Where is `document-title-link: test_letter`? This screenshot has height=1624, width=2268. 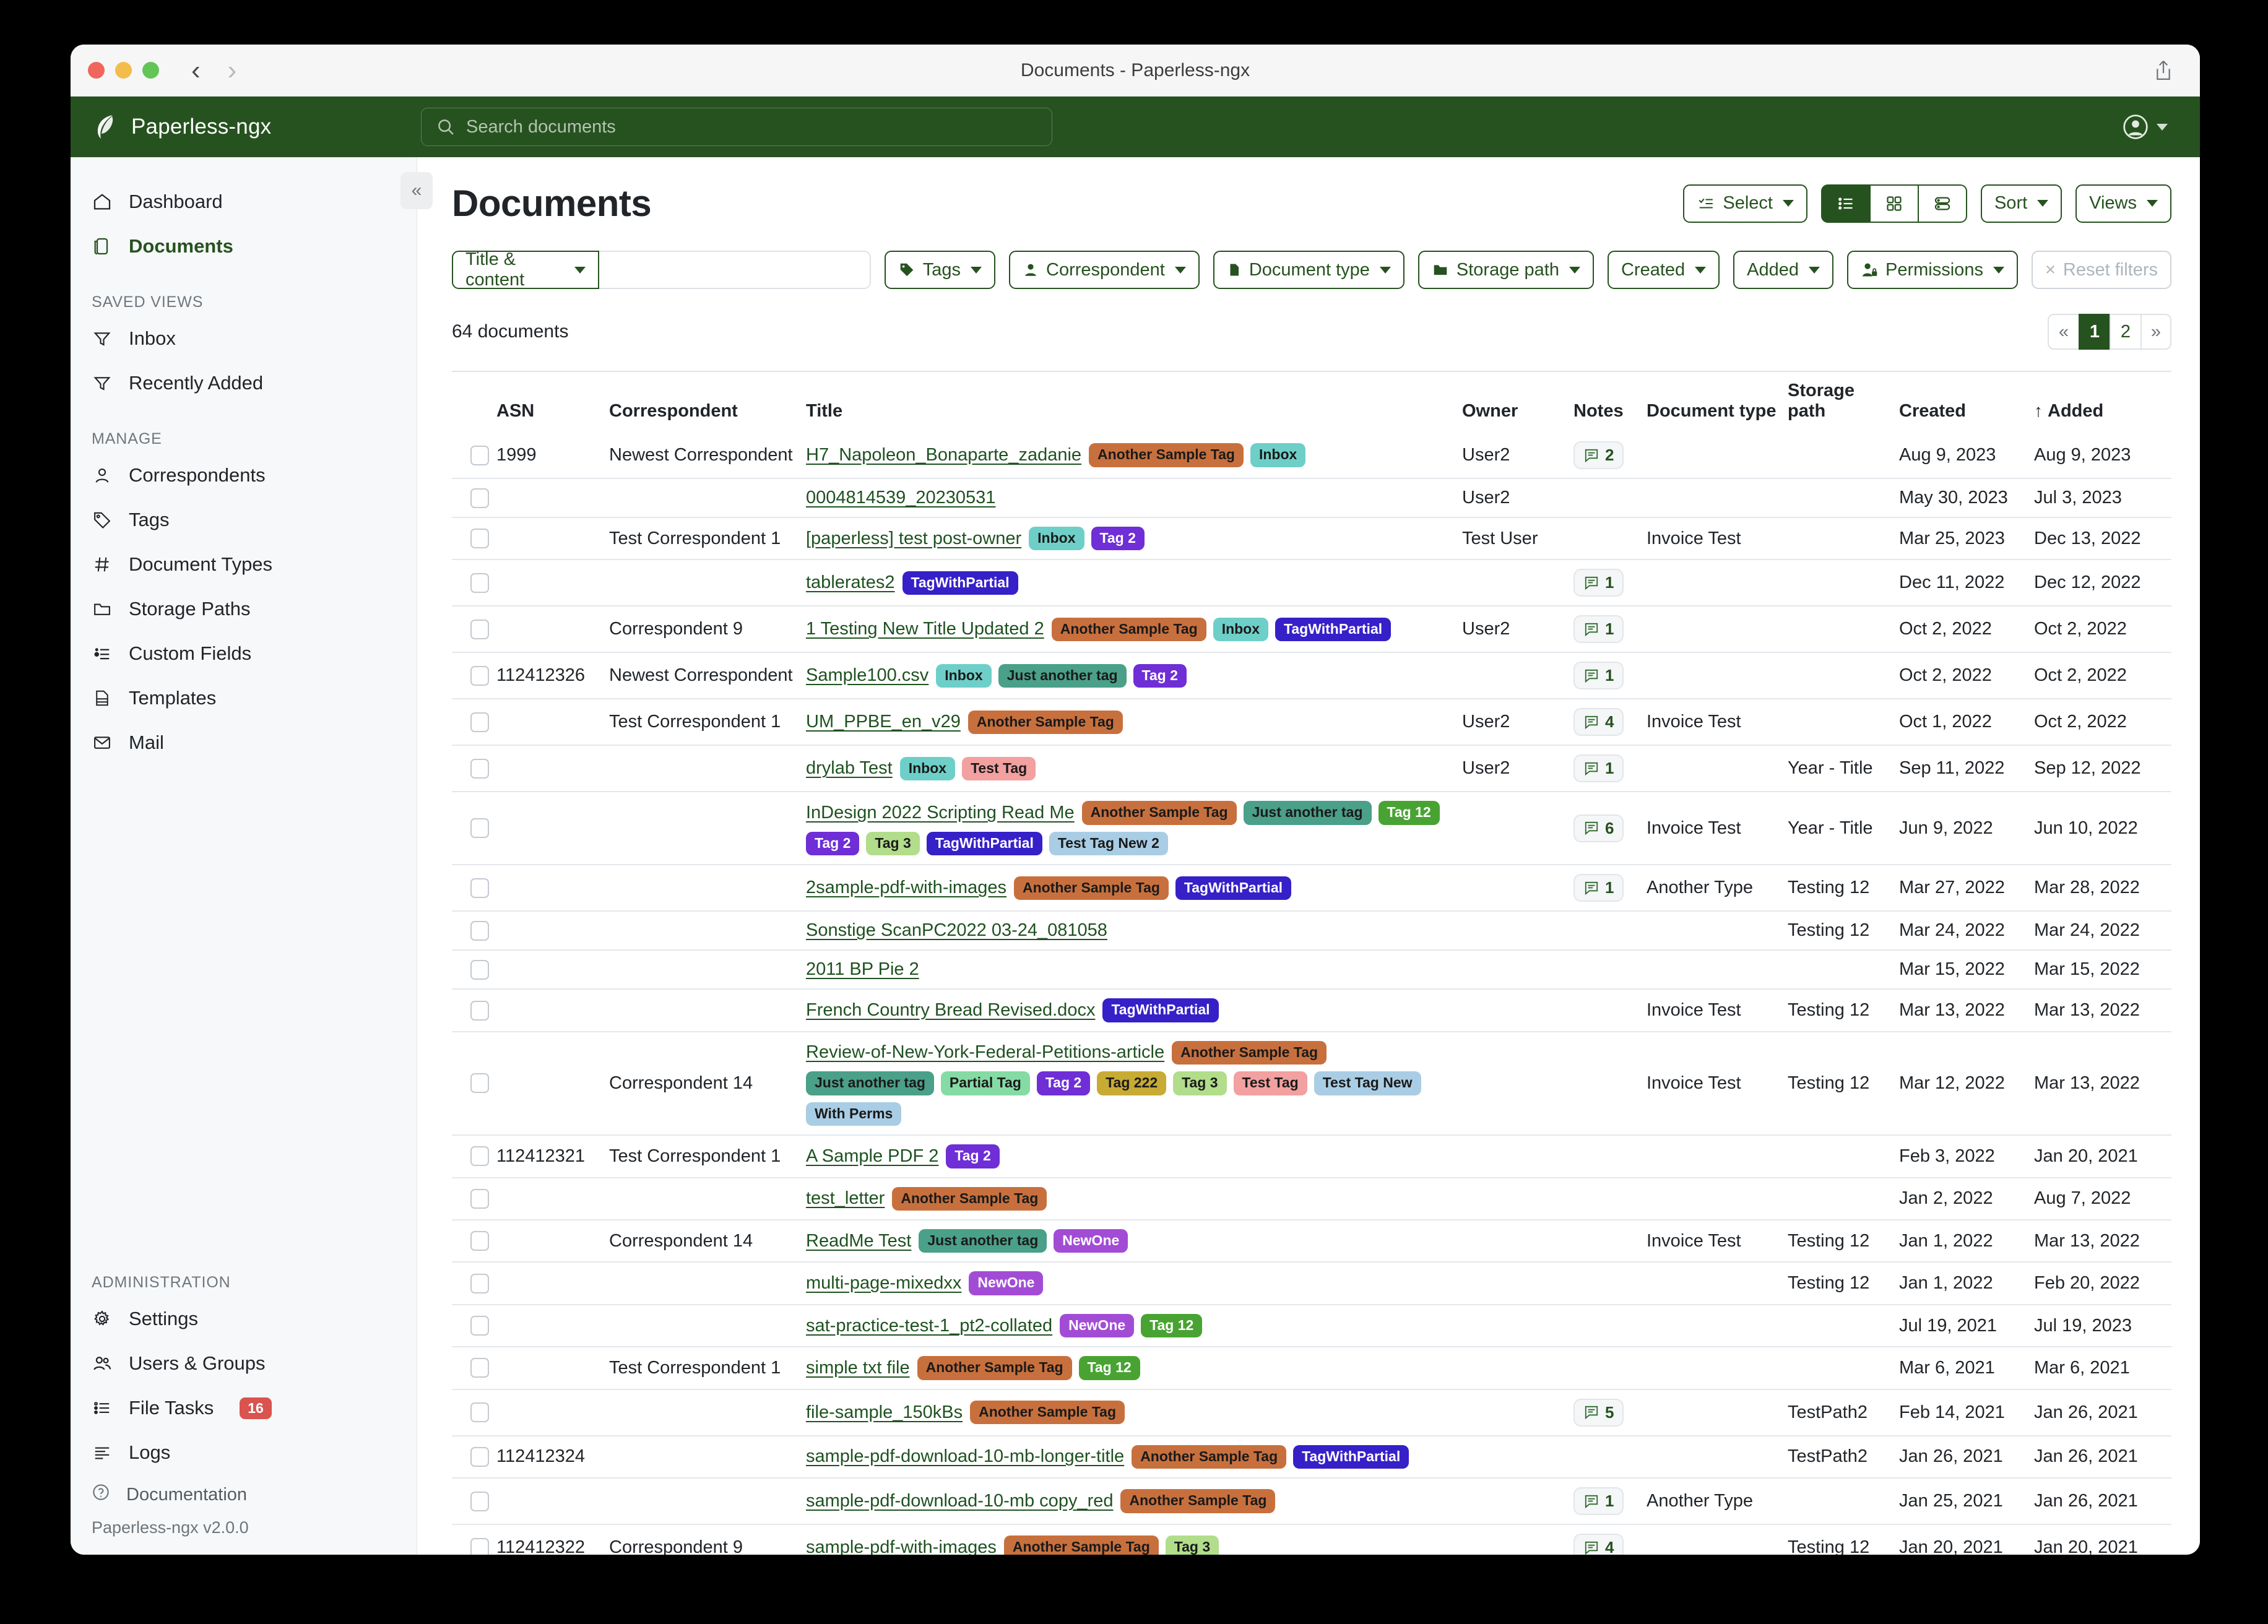
document-title-link: test_letter is located at coordinates (845, 1198).